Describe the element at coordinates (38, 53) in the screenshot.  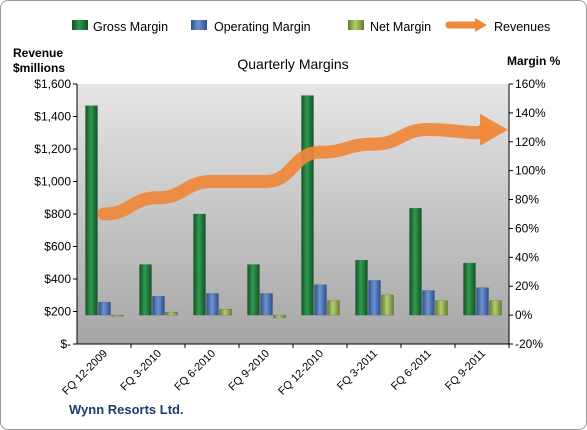
I see `y-left-title-line1: Revenue` at that location.